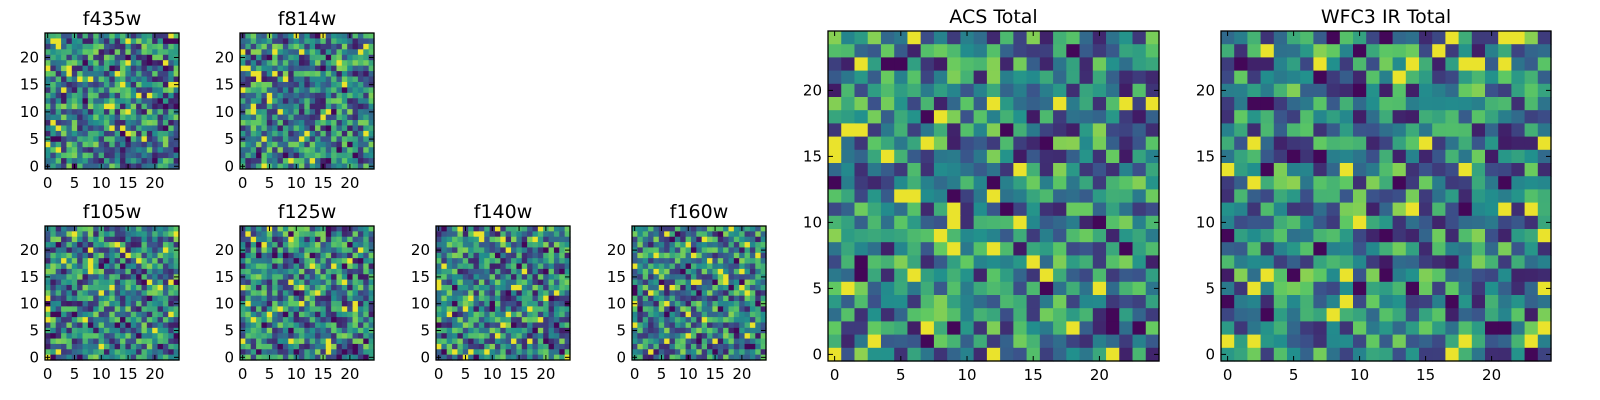 The height and width of the screenshot is (400, 1600). What do you see at coordinates (112, 293) in the screenshot?
I see `heatmap-cells` at bounding box center [112, 293].